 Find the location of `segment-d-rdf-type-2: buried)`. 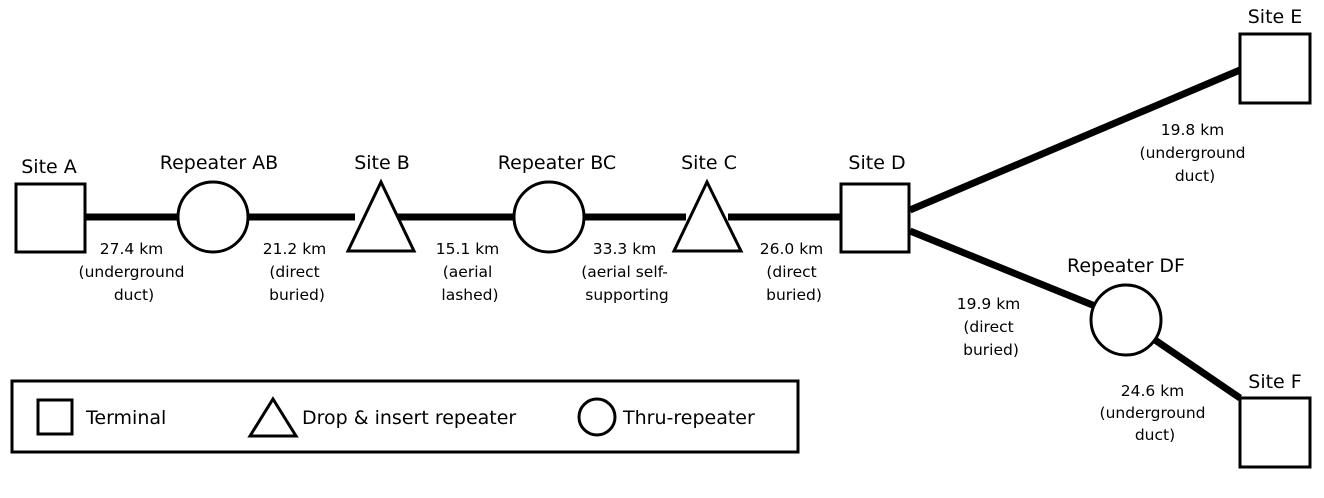

segment-d-rdf-type-2: buried) is located at coordinates (991, 350).